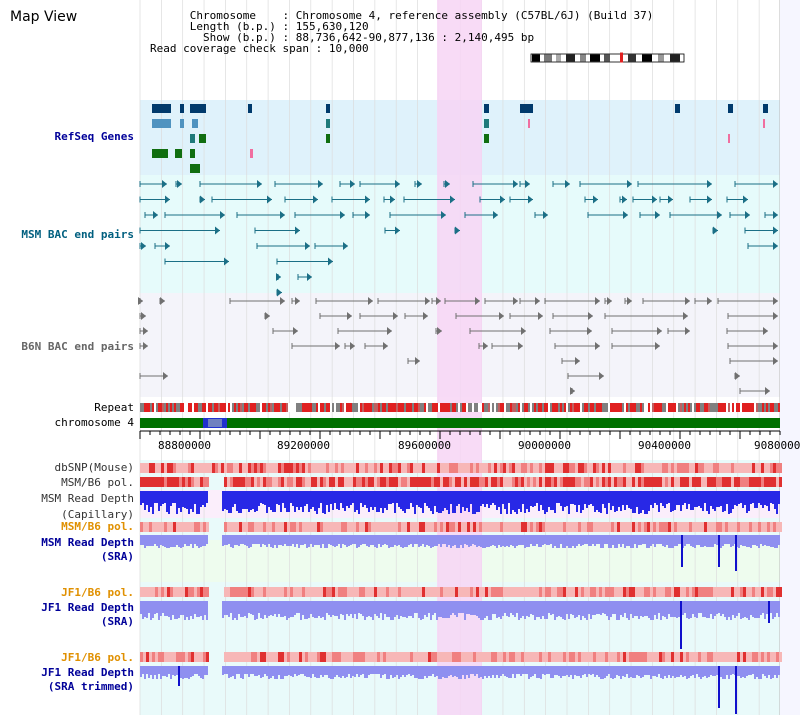  I want to click on track-label-jf1-read-sra: JF1 Read Depth (SRA), so click(87, 614).